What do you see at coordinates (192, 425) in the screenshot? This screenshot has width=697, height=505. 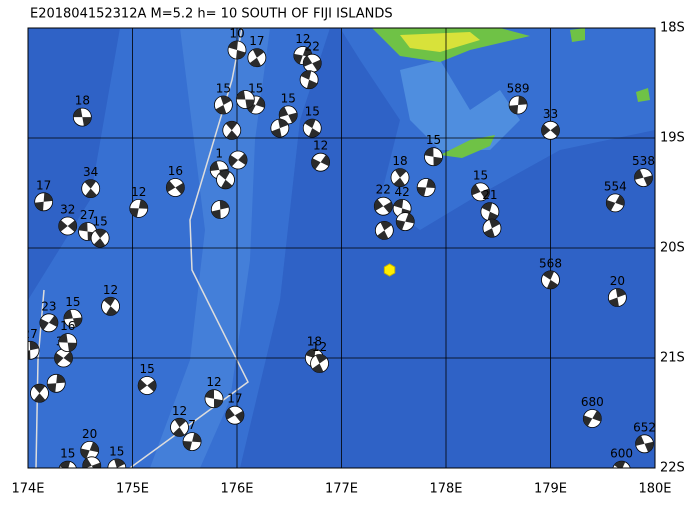 I see `event-label: 7` at bounding box center [192, 425].